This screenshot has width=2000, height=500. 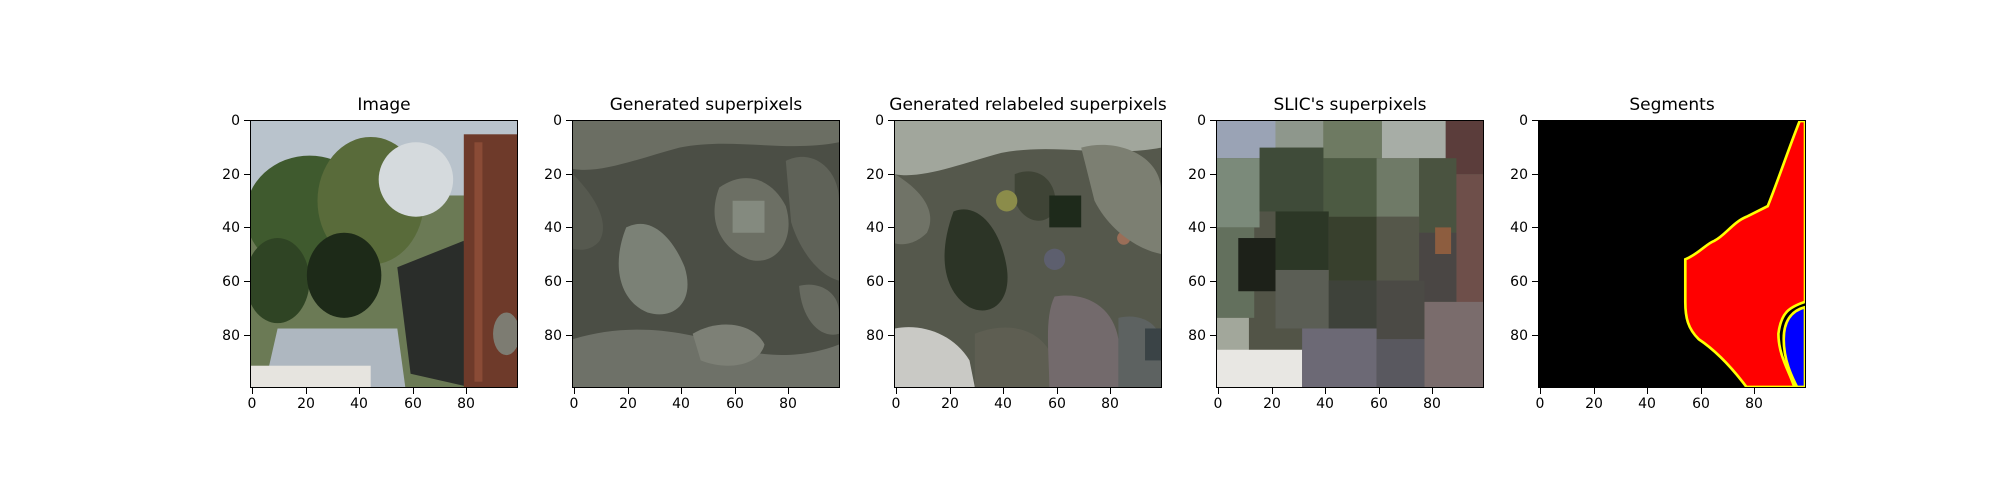 What do you see at coordinates (1028, 105) in the screenshot?
I see `panel-title: Generated relabeled superpixels` at bounding box center [1028, 105].